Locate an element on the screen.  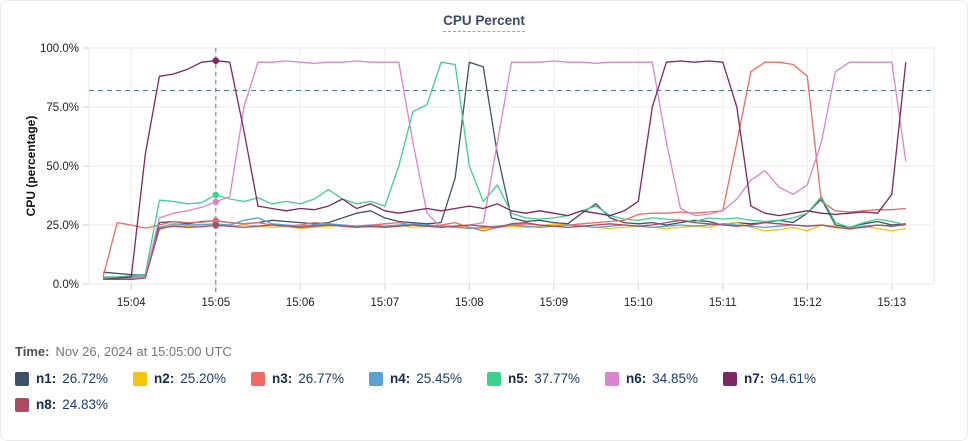
x-tick-label: 15:04 is located at coordinates (131, 303).